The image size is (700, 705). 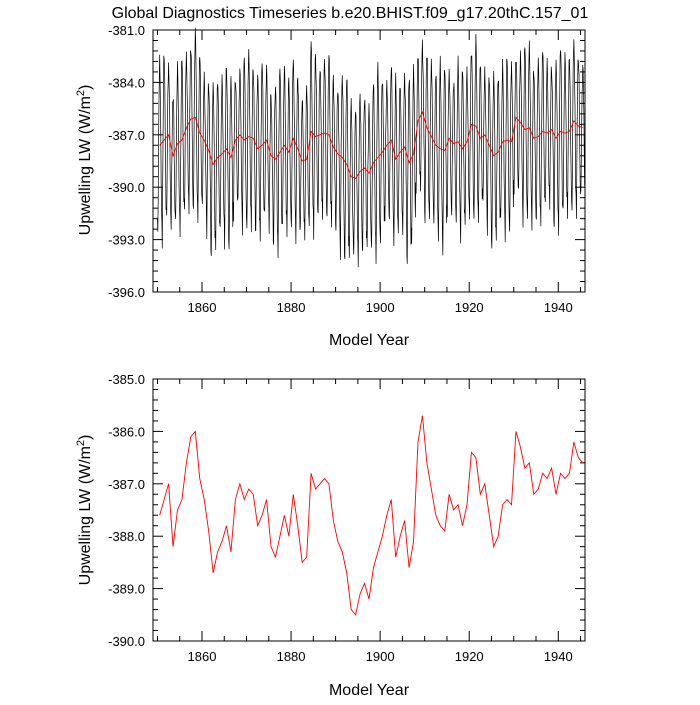 What do you see at coordinates (126, 589) in the screenshot?
I see `y-tick-label: -389.0` at bounding box center [126, 589].